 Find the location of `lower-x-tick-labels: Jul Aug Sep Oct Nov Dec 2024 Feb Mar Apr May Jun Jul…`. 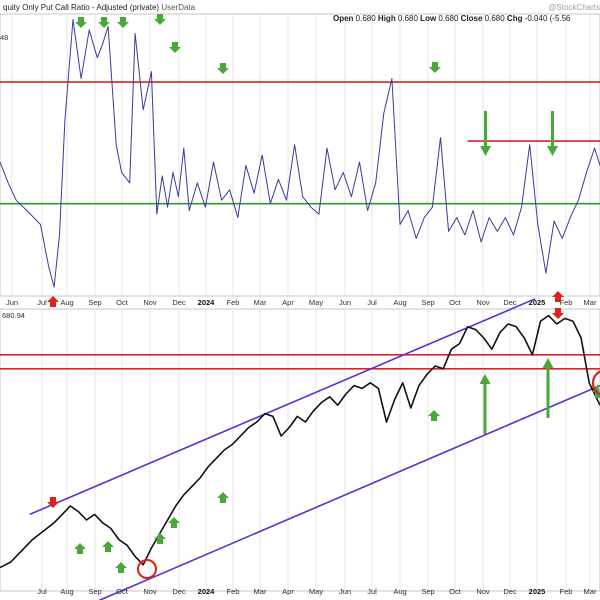

lower-x-tick-labels: Jul Aug Sep Oct Nov Dec 2024 Feb Mar Apr May Jun Jul… is located at coordinates (317, 591).